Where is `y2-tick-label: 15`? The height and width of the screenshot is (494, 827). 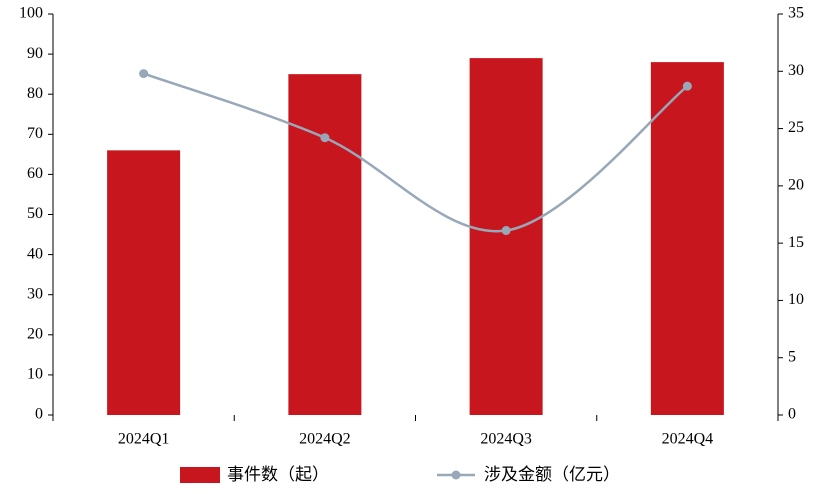
y2-tick-label: 15 is located at coordinates (796, 242).